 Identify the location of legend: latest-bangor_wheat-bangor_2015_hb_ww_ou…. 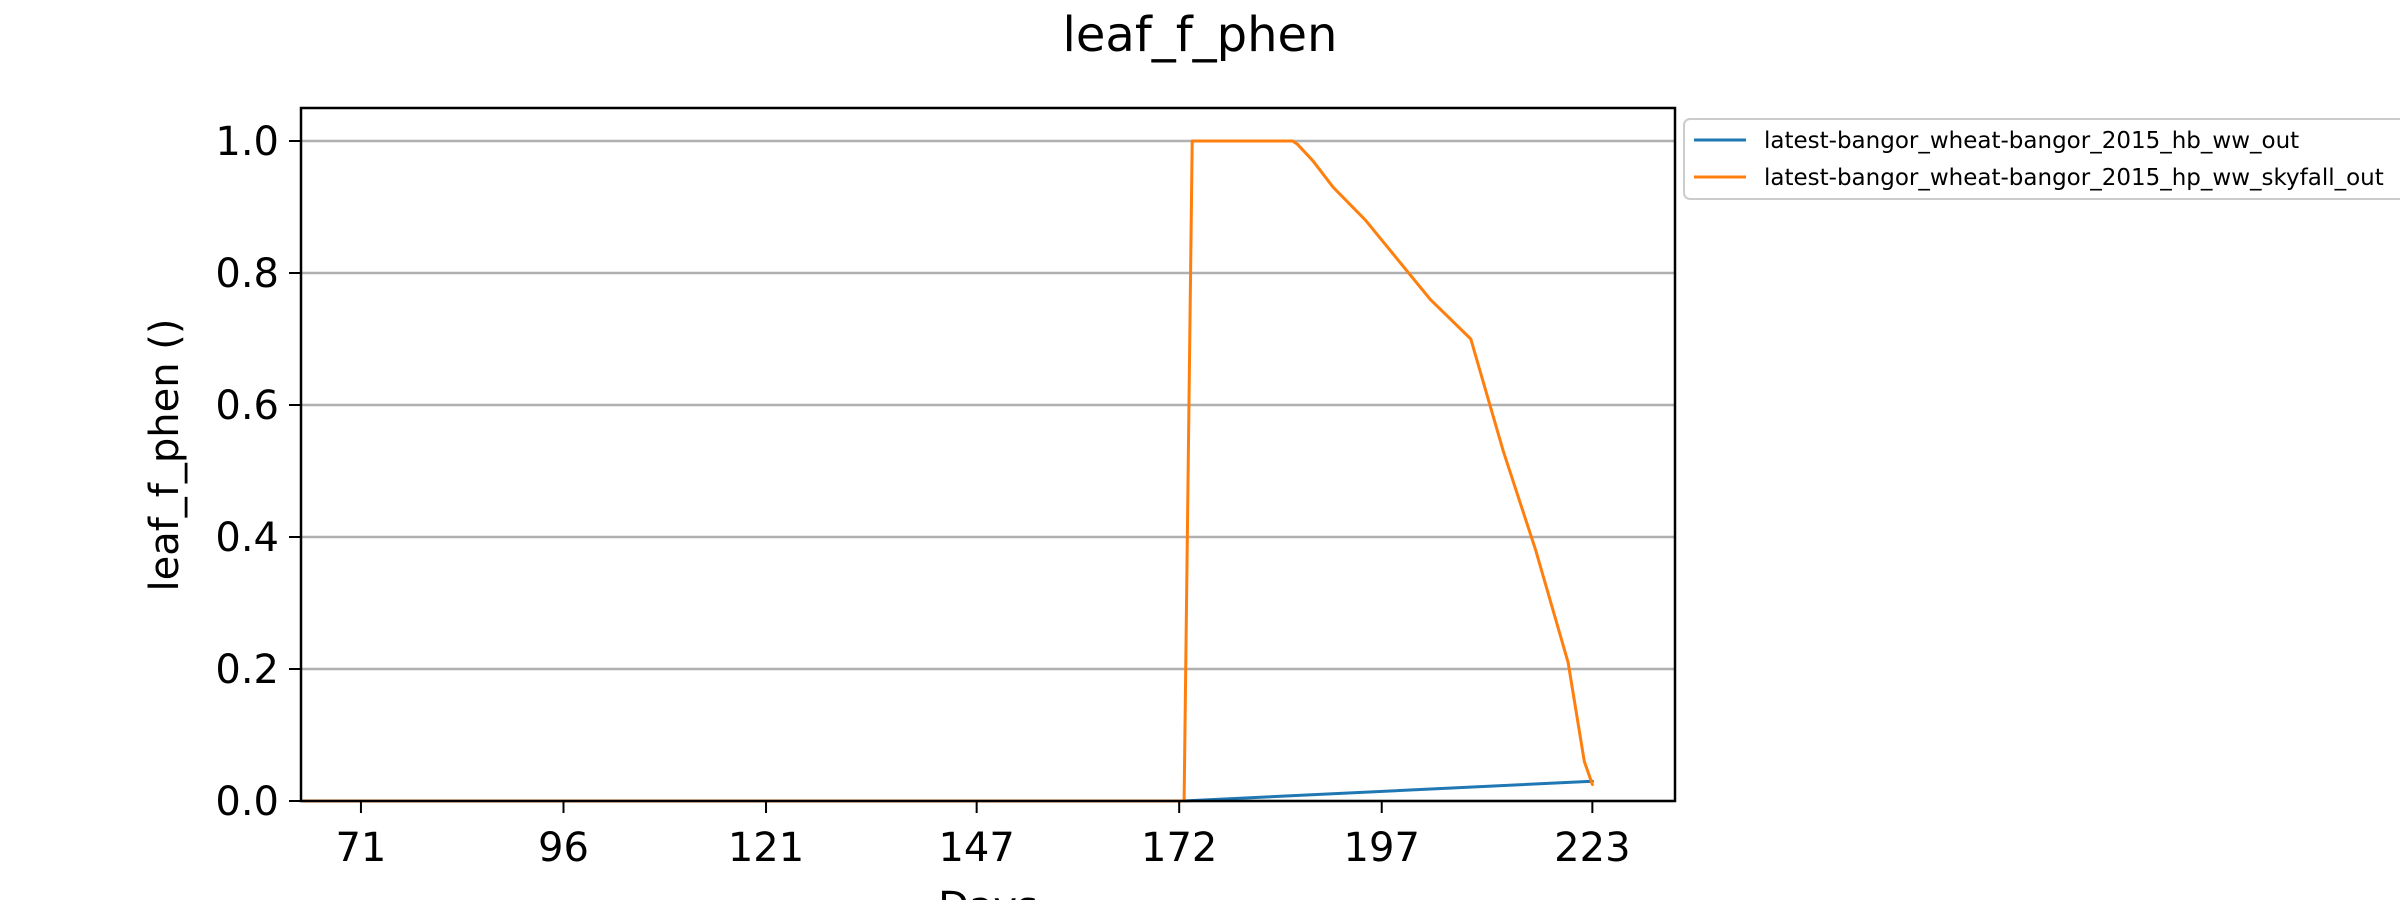
(2041, 159).